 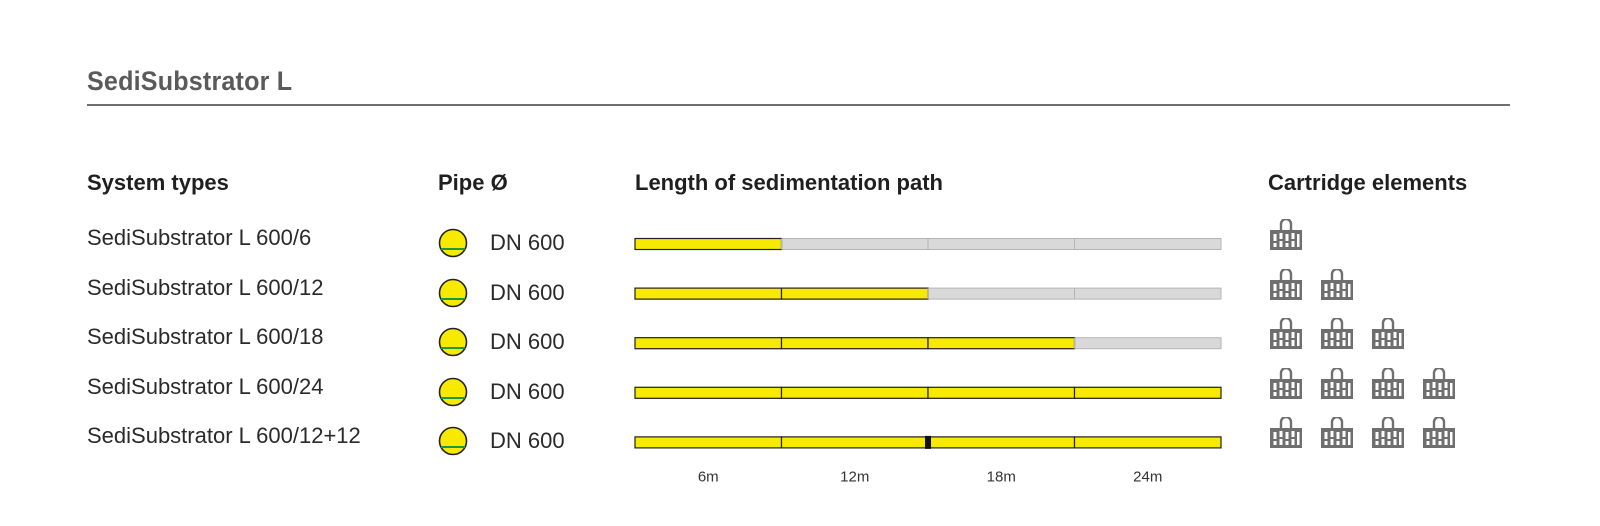 What do you see at coordinates (158, 182) in the screenshot?
I see `header-system-types: System types` at bounding box center [158, 182].